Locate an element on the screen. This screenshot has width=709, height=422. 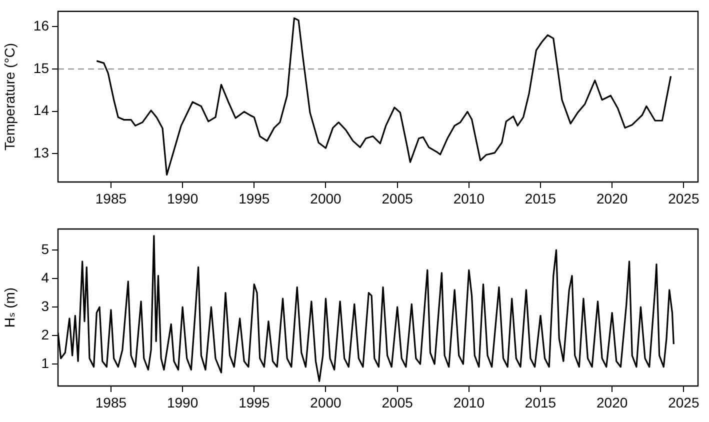
y-tick-label: 5 is located at coordinates (45, 248).